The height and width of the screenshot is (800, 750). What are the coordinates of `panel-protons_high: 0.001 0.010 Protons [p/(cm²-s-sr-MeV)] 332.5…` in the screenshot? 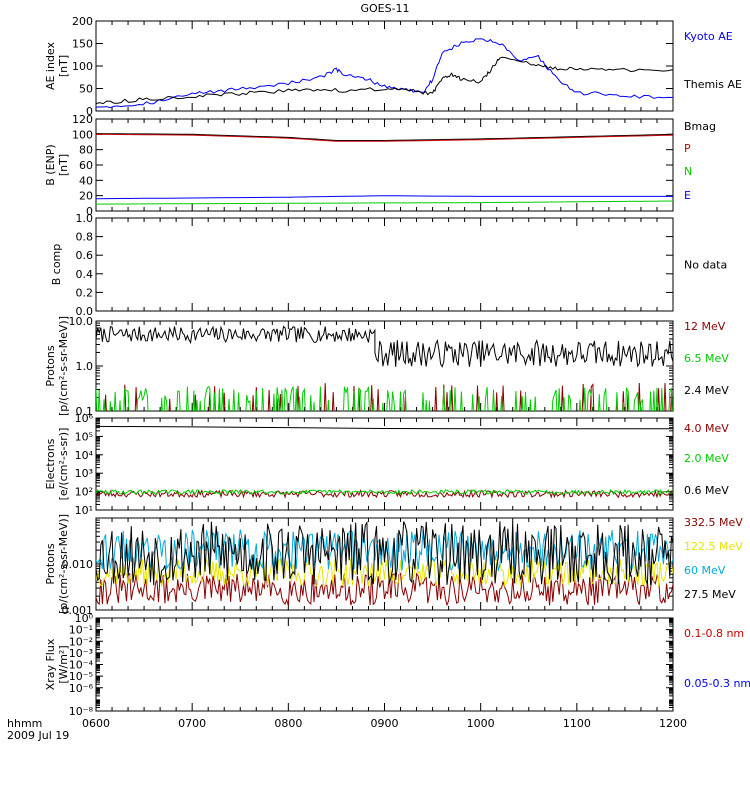 It's located at (393, 565).